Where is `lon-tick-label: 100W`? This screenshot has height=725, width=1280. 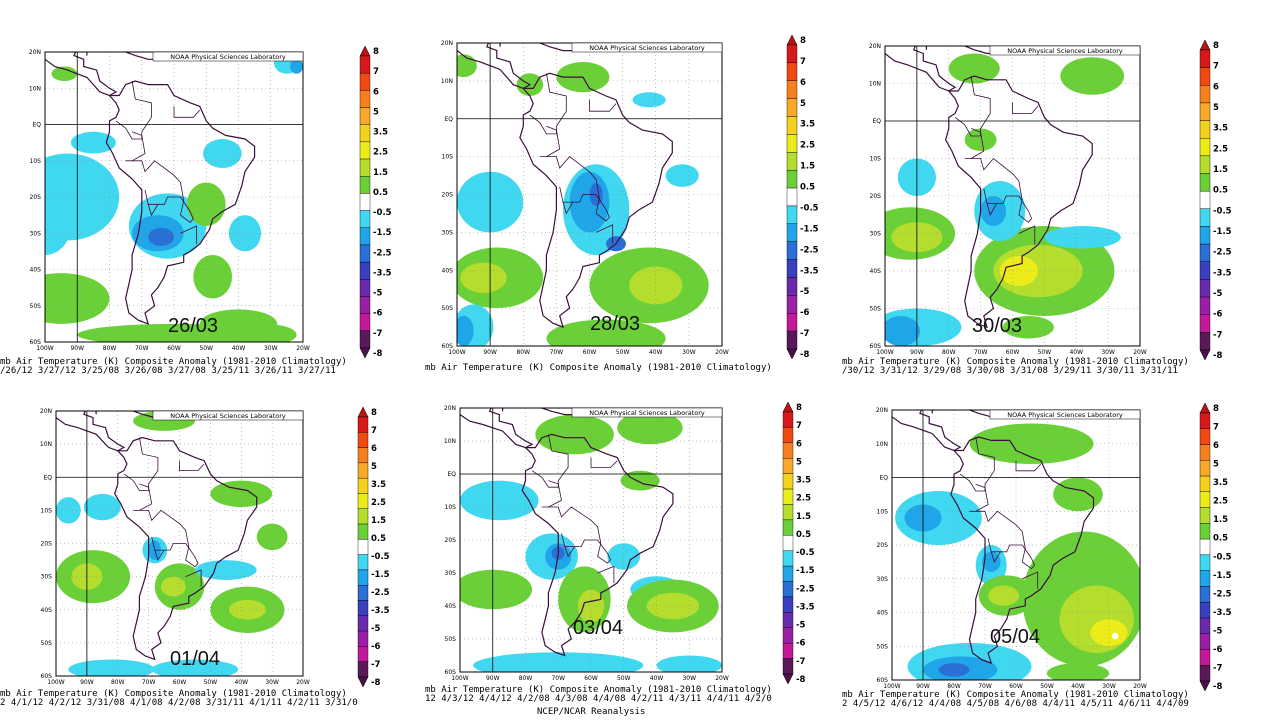
lon-tick-label: 100W is located at coordinates (459, 678).